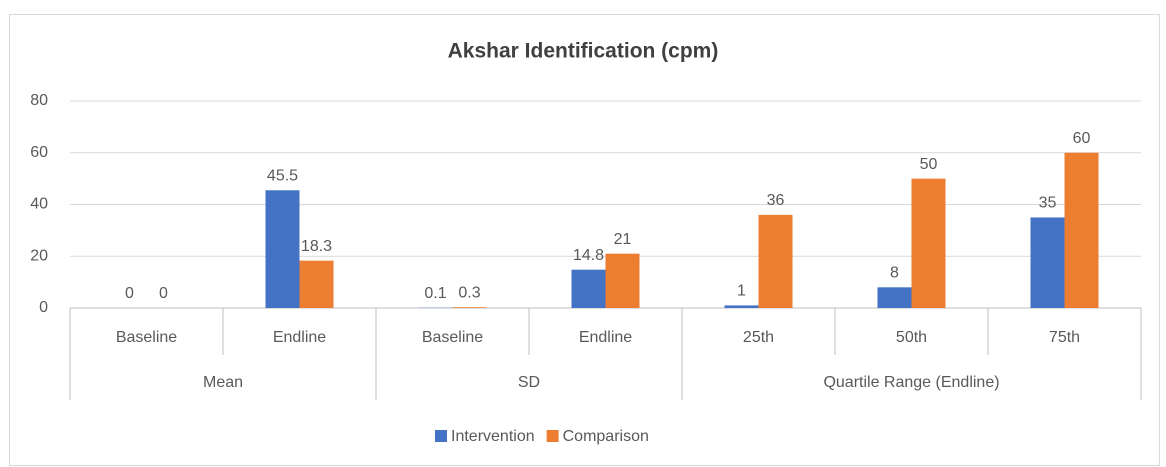  I want to click on data-label: 45.5, so click(282, 175).